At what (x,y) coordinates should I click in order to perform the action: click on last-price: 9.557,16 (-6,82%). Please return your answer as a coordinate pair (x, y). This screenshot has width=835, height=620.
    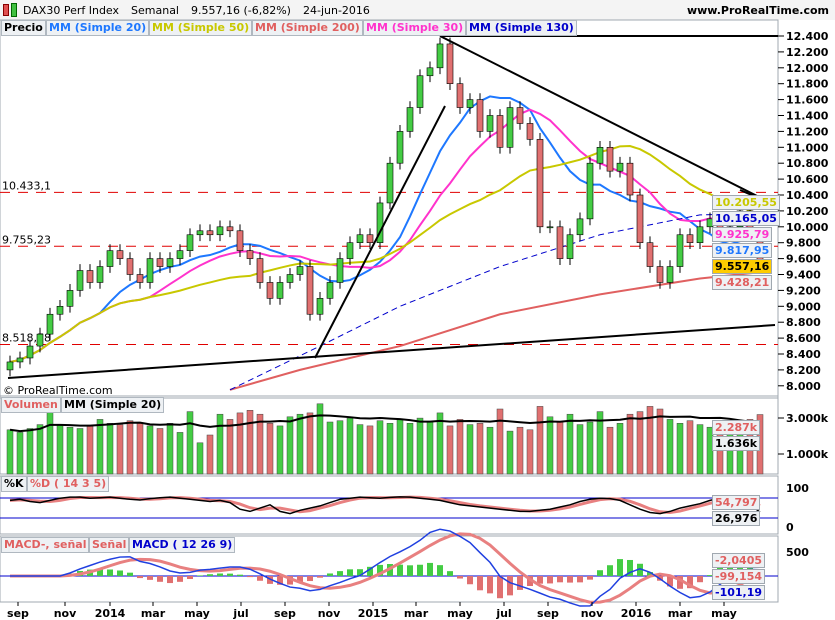
    Looking at the image, I should click on (241, 10).